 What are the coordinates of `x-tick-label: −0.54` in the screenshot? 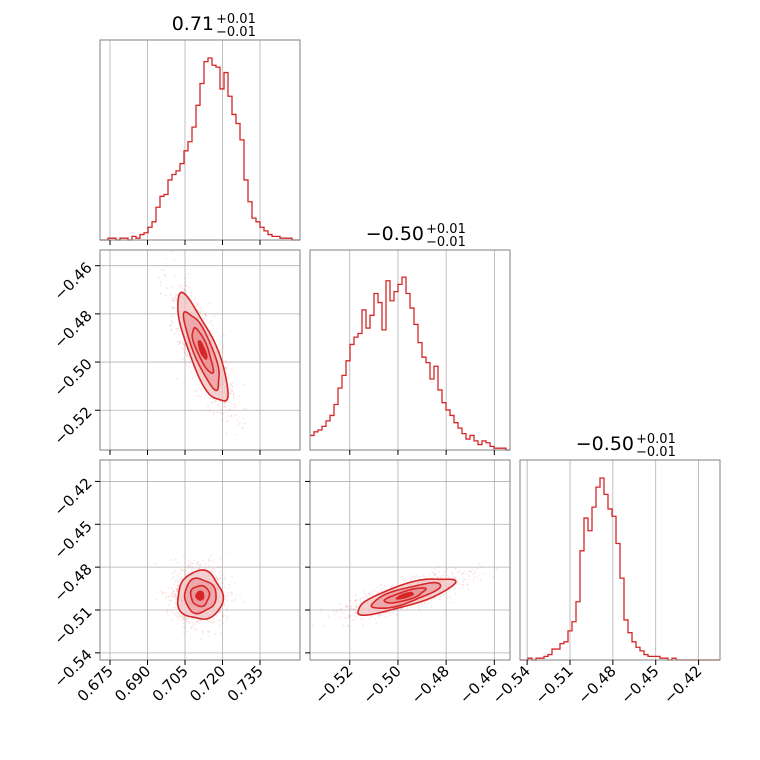 It's located at (511, 684).